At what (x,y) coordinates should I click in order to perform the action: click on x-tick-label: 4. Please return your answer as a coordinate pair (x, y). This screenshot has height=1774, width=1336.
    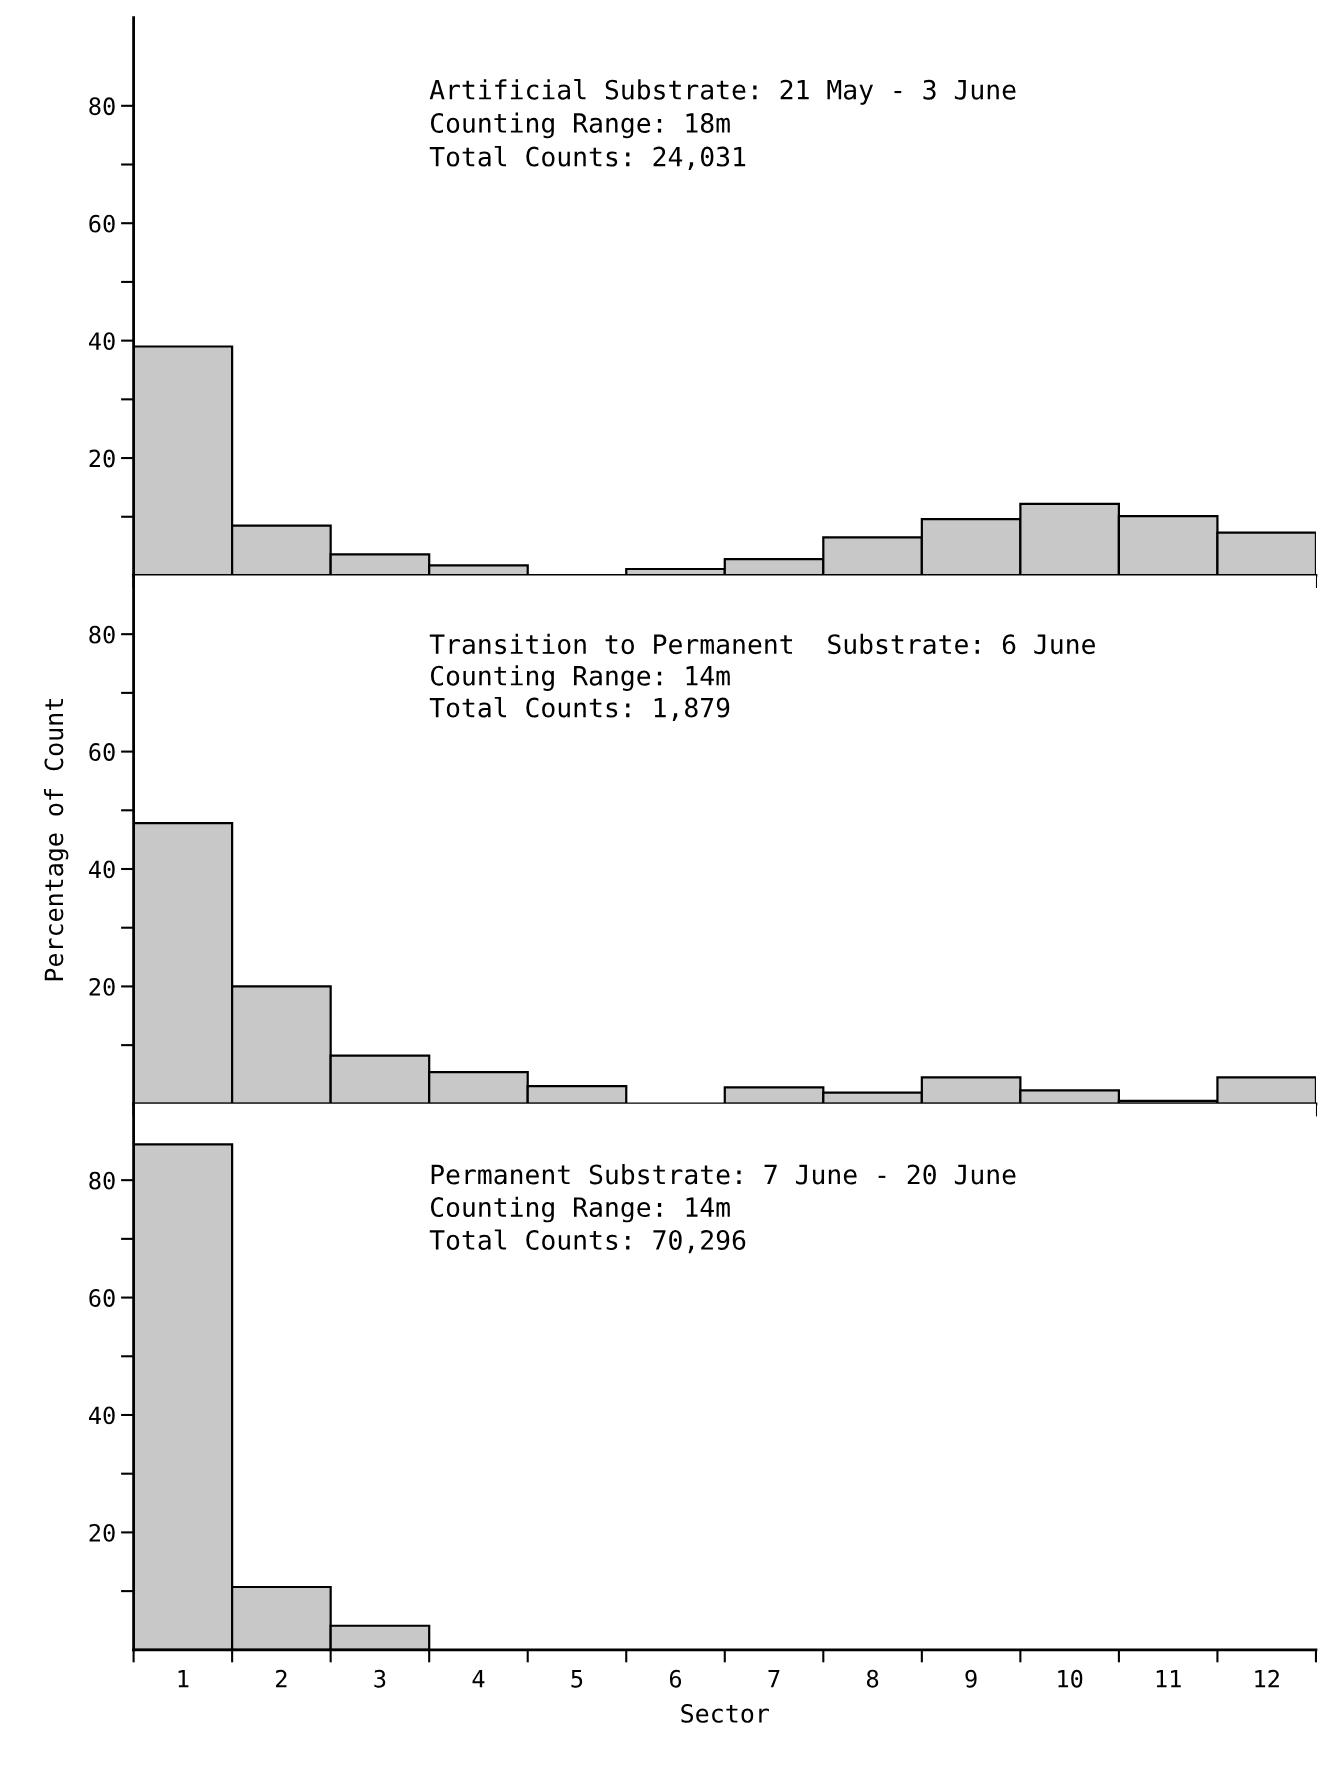
    Looking at the image, I should click on (478, 1679).